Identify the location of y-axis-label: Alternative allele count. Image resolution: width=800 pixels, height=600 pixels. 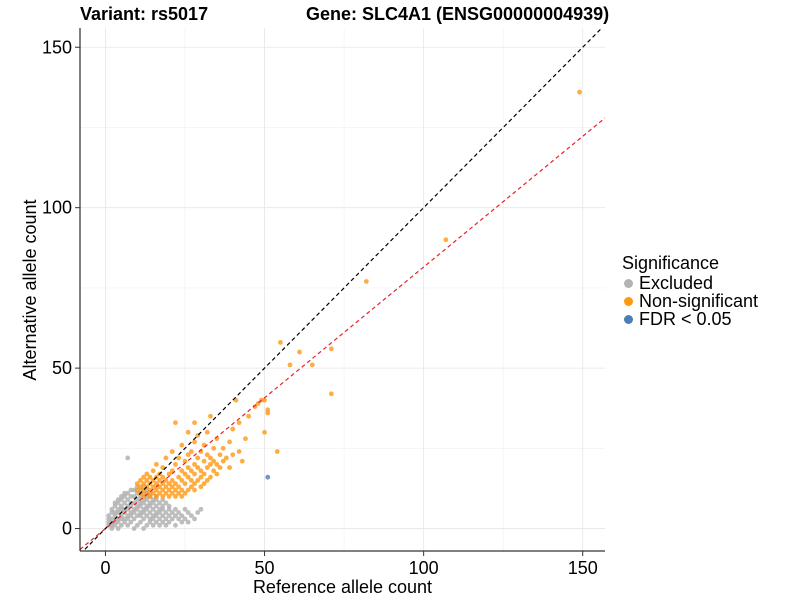
(30, 290).